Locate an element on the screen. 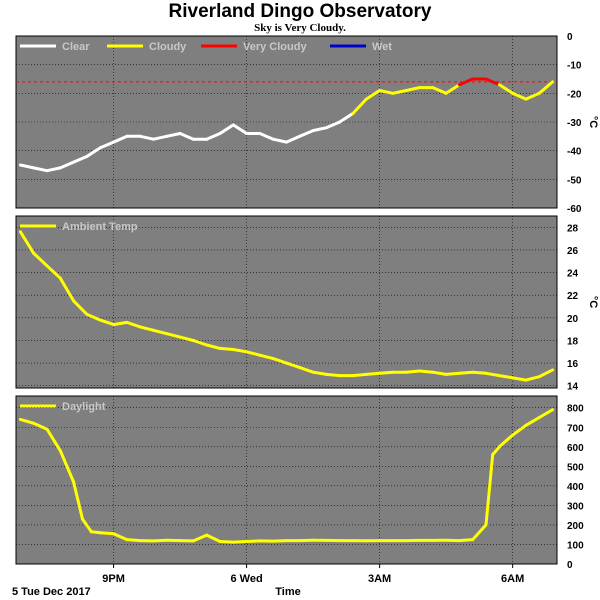  y-tick-label: 20 is located at coordinates (573, 319).